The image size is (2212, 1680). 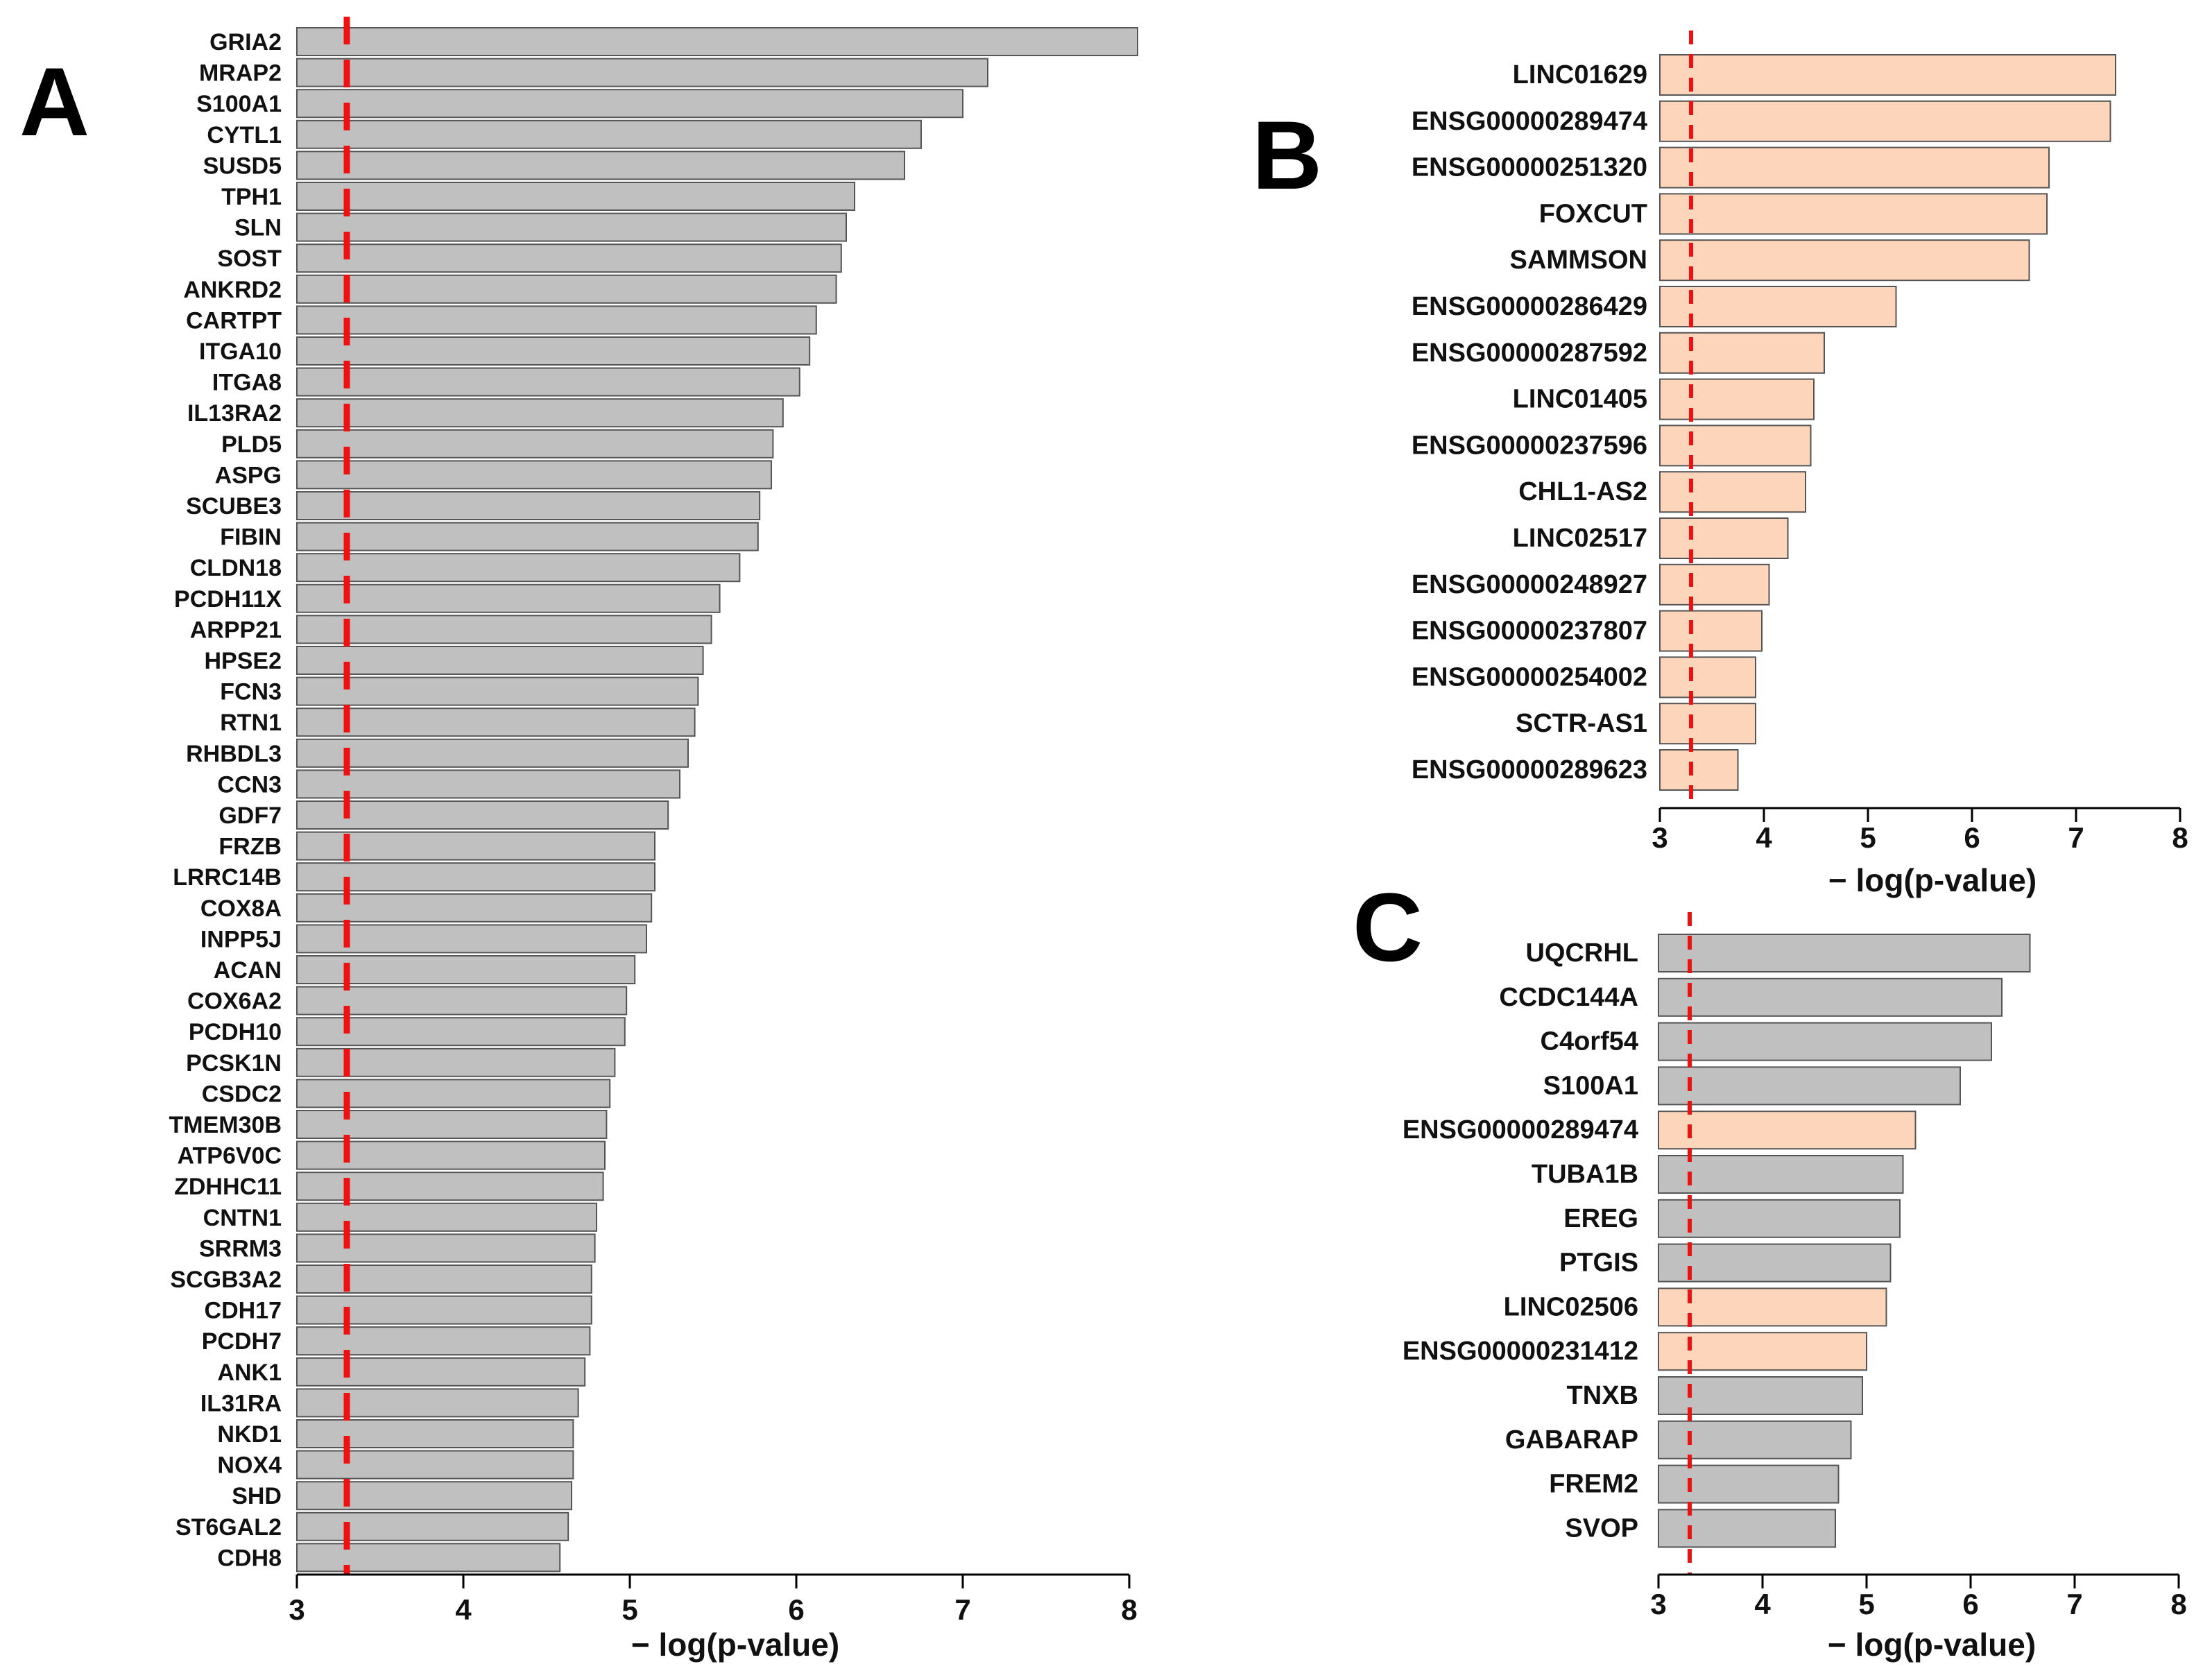 I want to click on bar-label-frem2: FREM2, so click(x=1594, y=1484).